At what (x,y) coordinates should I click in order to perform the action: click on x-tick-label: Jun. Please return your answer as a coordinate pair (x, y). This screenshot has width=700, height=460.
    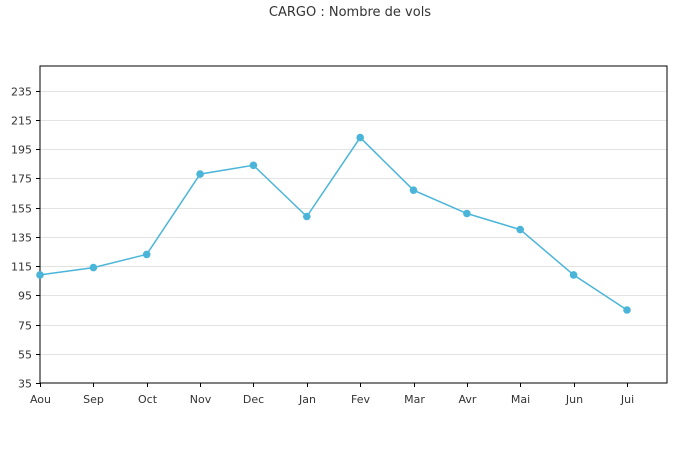
    Looking at the image, I should click on (574, 399).